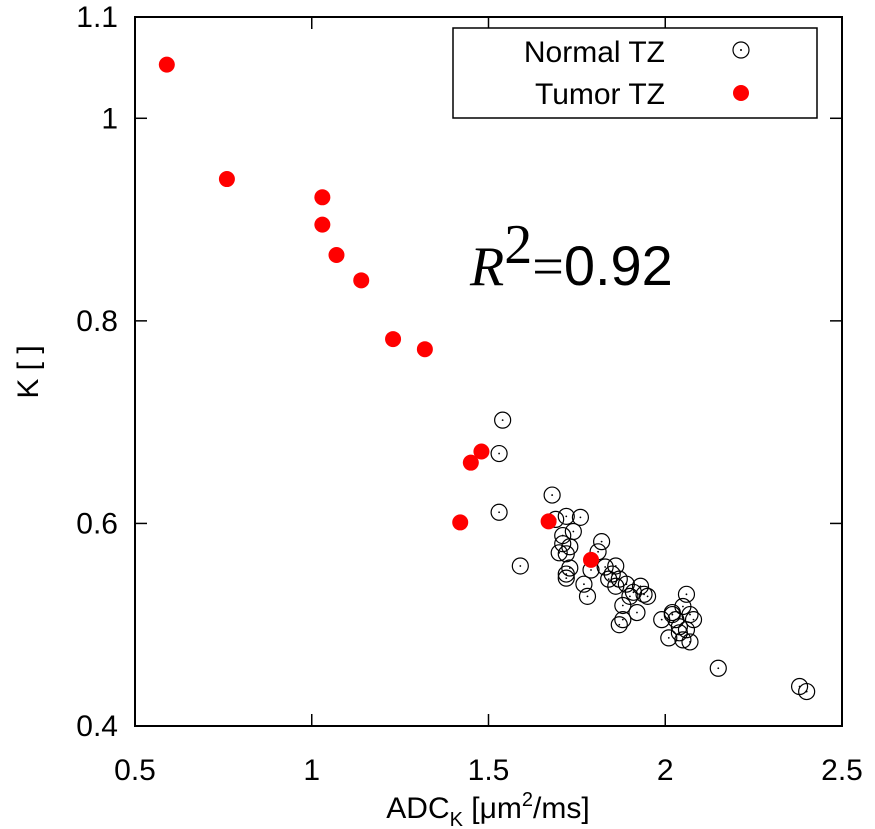 This screenshot has height=829, width=875. Describe the element at coordinates (471, 808) in the screenshot. I see `x-axis-title-bracket: [` at that location.